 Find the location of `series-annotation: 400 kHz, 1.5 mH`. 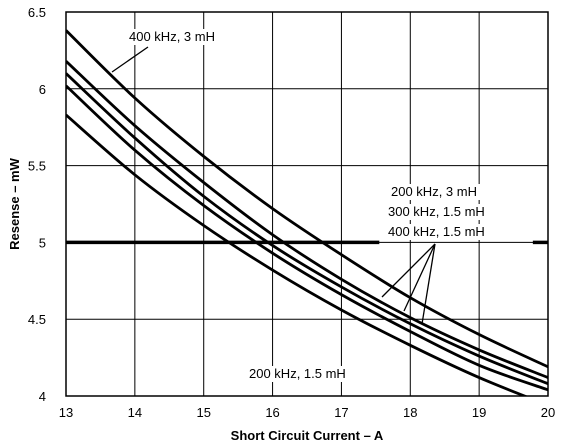

series-annotation: 400 kHz, 1.5 mH is located at coordinates (436, 231).